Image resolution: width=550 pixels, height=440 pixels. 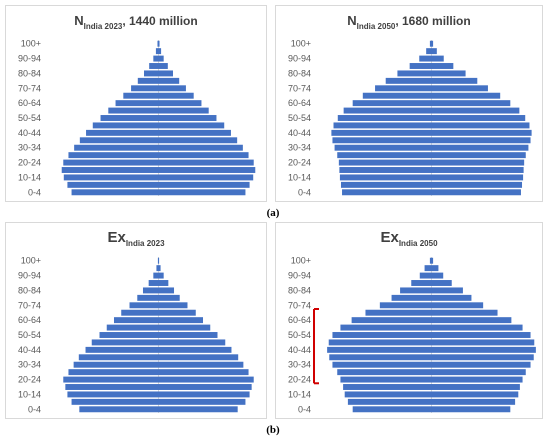 I want to click on title-main: Ex, so click(x=116, y=237).